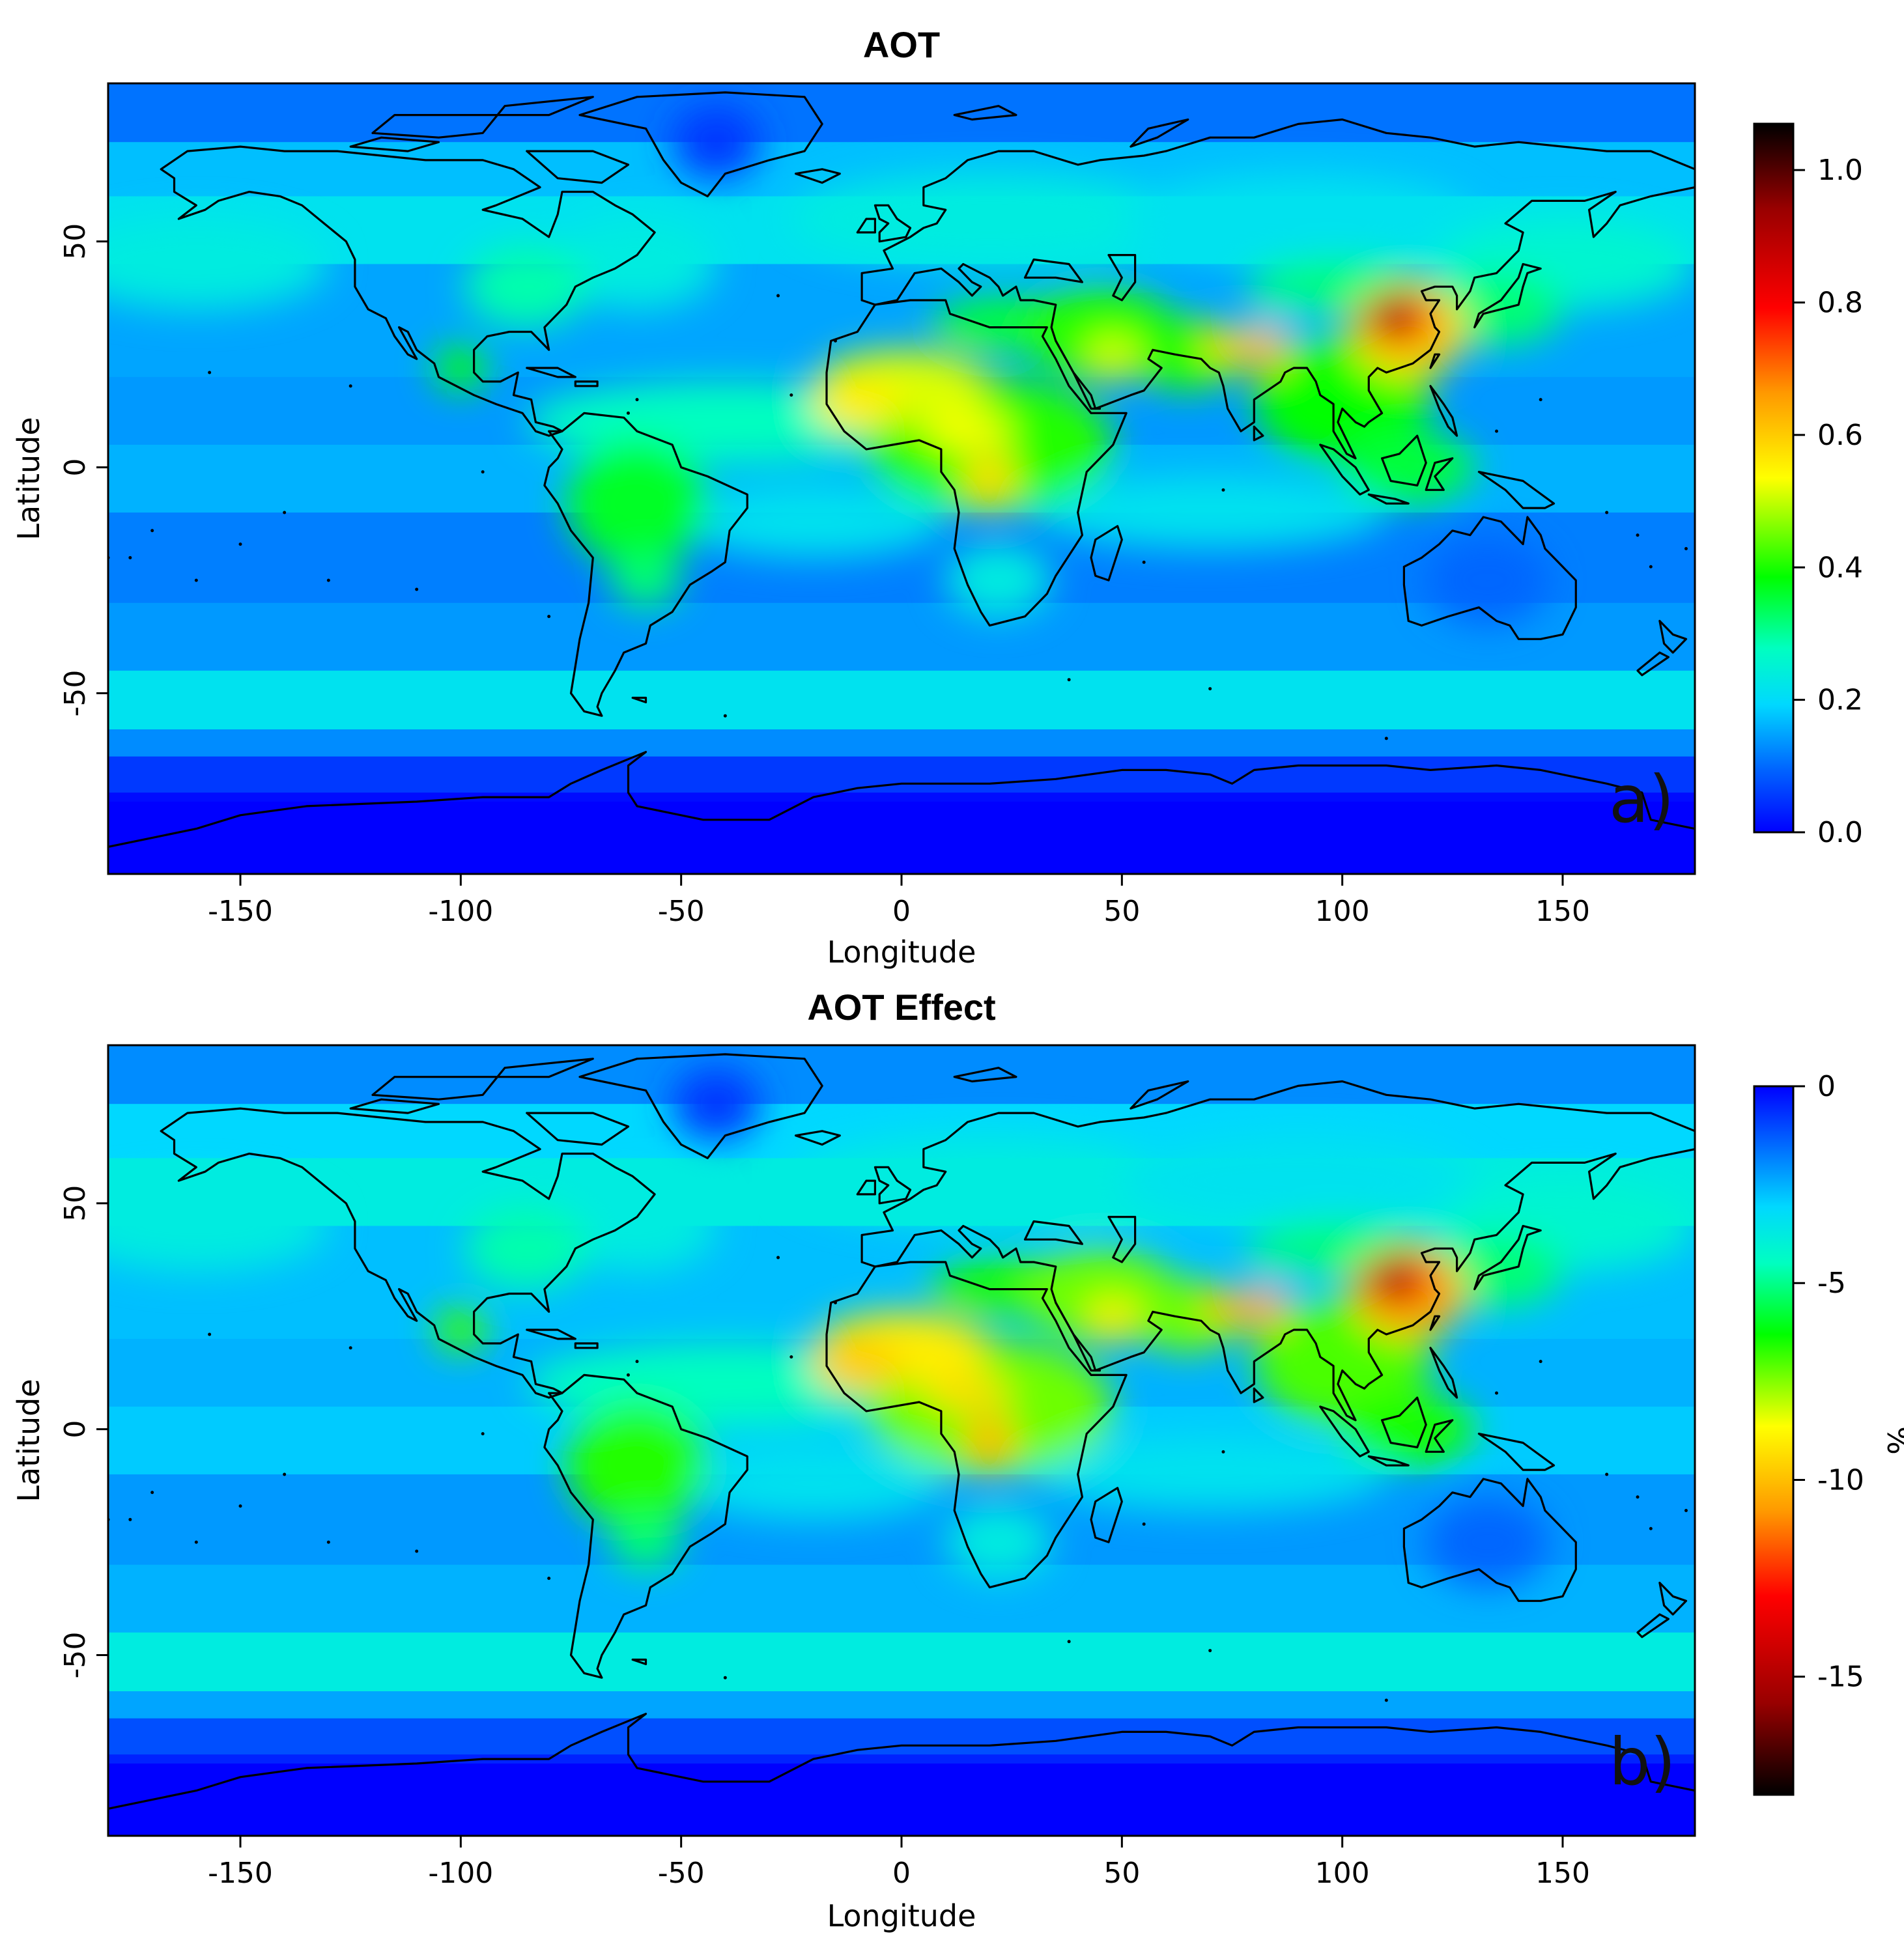 This screenshot has width=1904, height=1940. What do you see at coordinates (1342, 911) in the screenshot?
I see `x-tick-label: 100` at bounding box center [1342, 911].